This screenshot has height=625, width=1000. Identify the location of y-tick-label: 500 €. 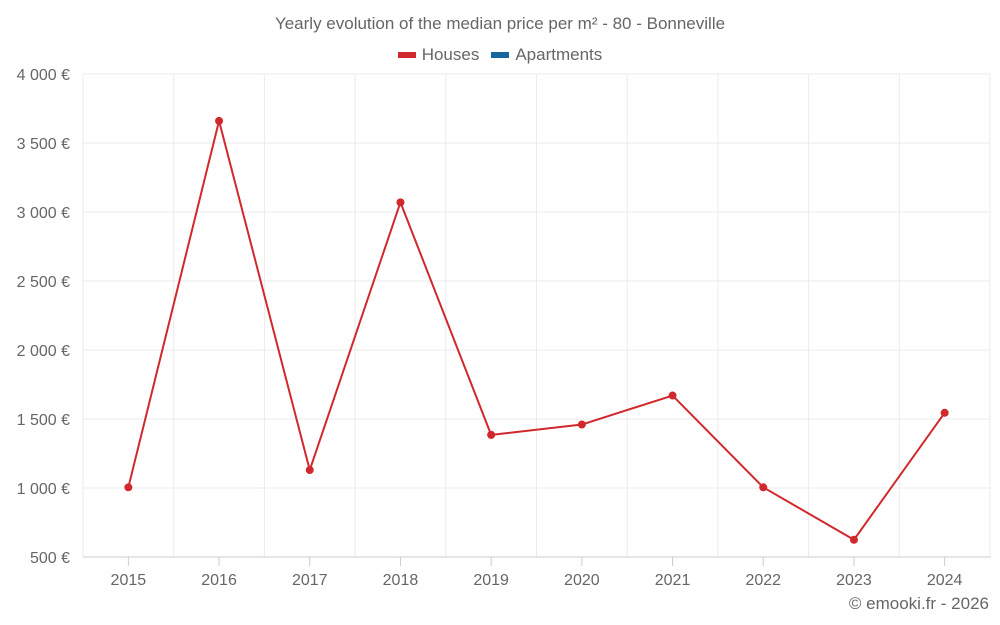
(50, 558).